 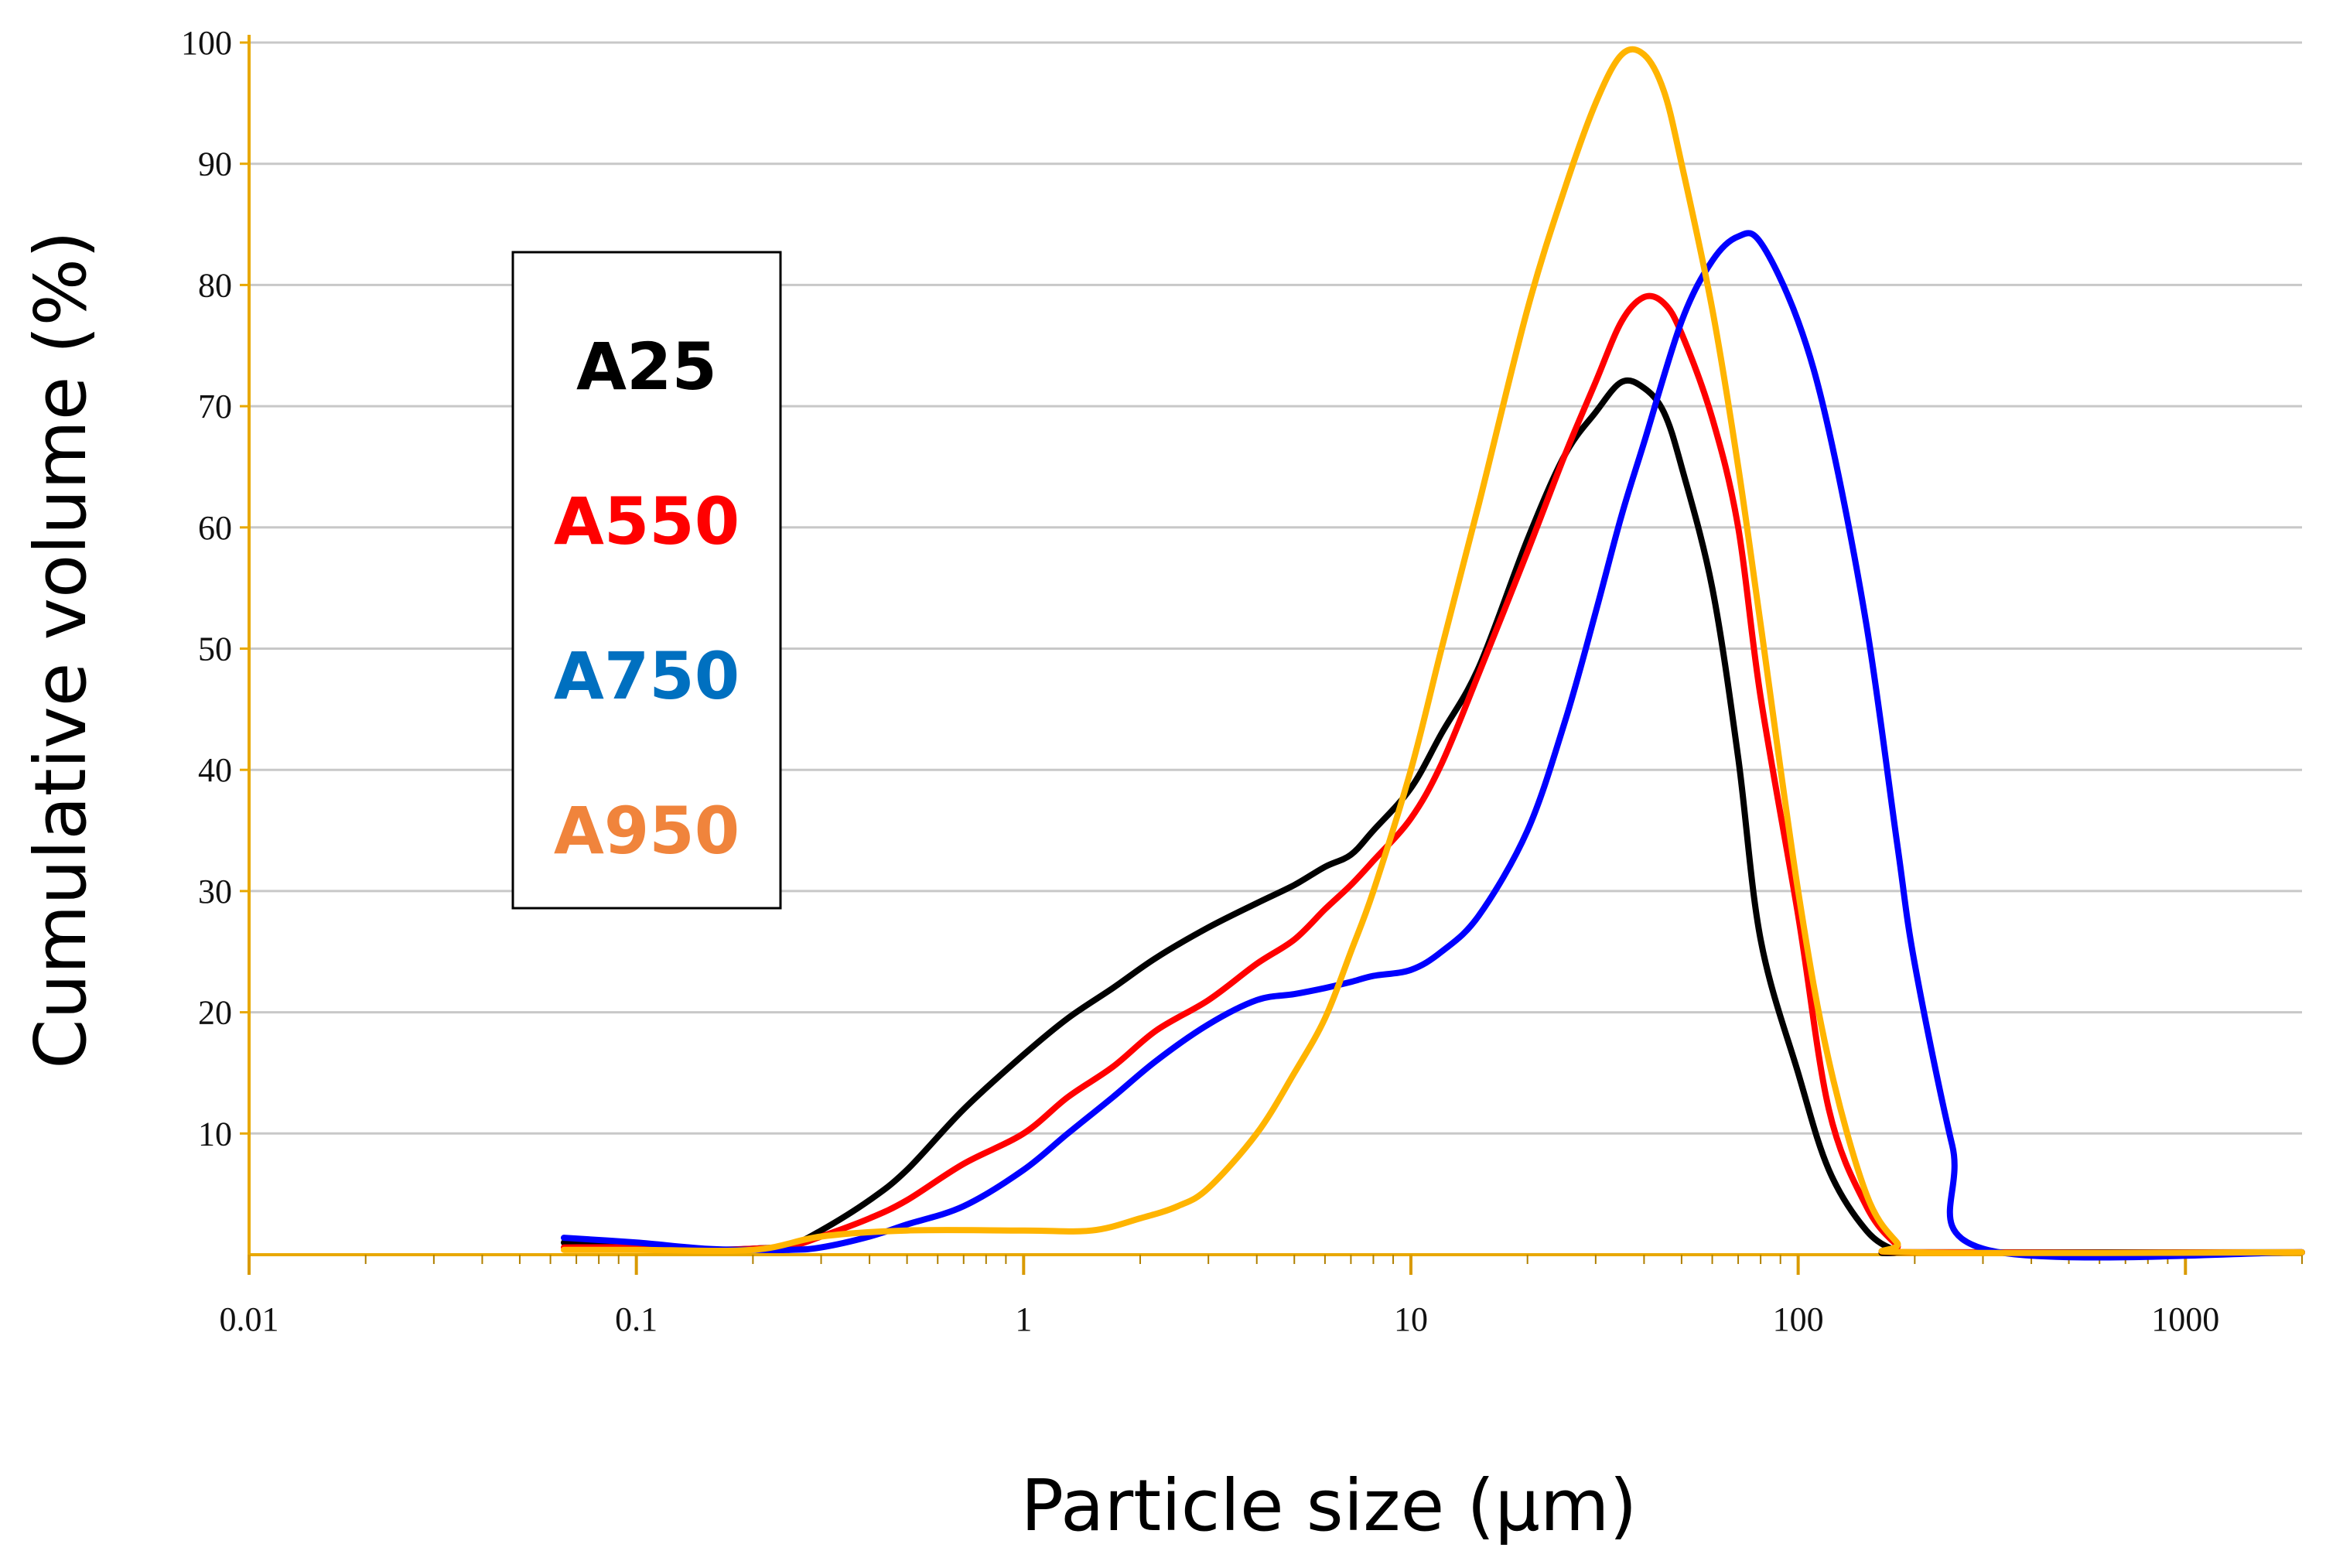 What do you see at coordinates (1024, 1319) in the screenshot?
I see `x-tick-label-1: 1` at bounding box center [1024, 1319].